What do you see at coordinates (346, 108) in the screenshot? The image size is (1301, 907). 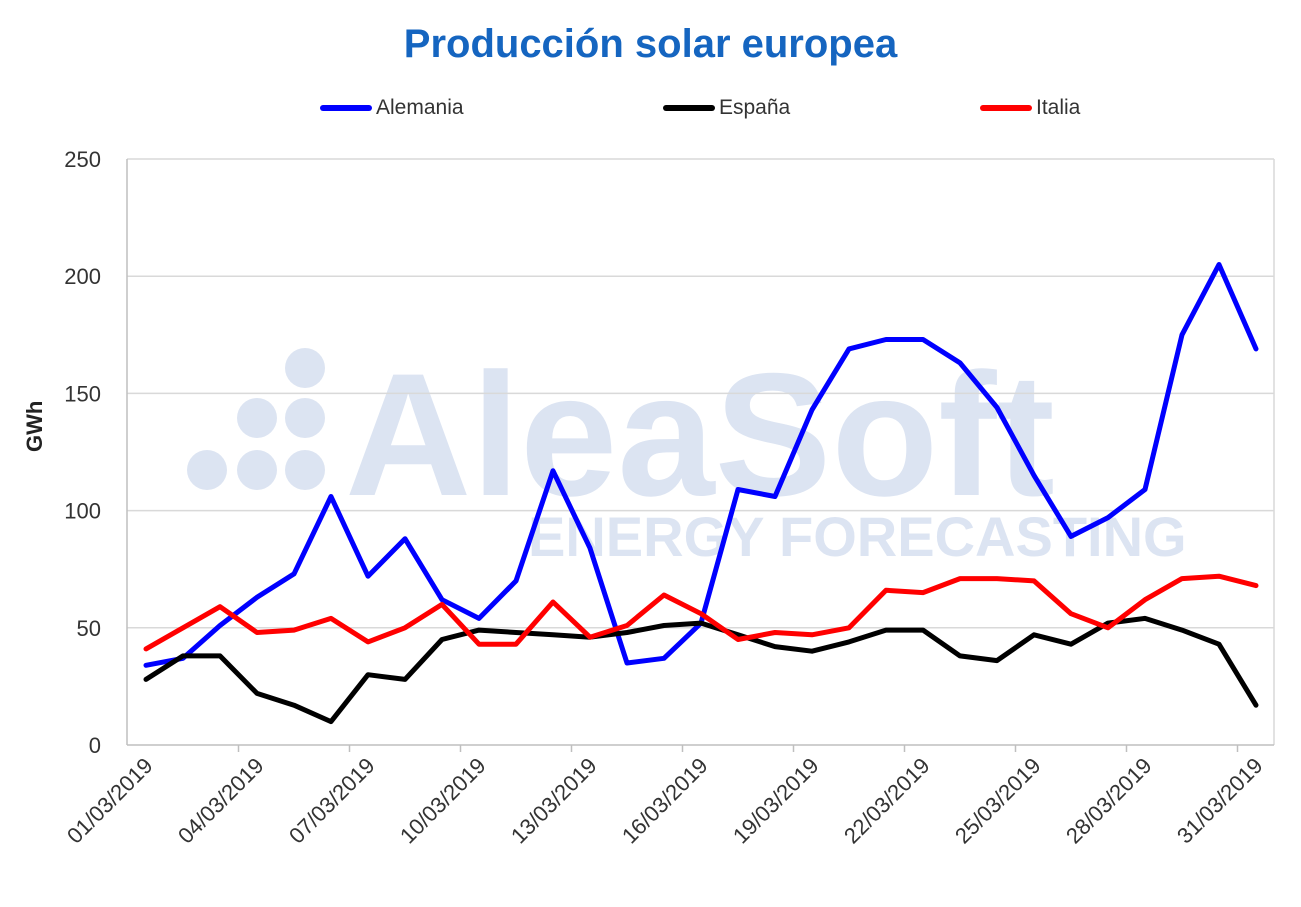 I see `legend-swatch-alemania` at bounding box center [346, 108].